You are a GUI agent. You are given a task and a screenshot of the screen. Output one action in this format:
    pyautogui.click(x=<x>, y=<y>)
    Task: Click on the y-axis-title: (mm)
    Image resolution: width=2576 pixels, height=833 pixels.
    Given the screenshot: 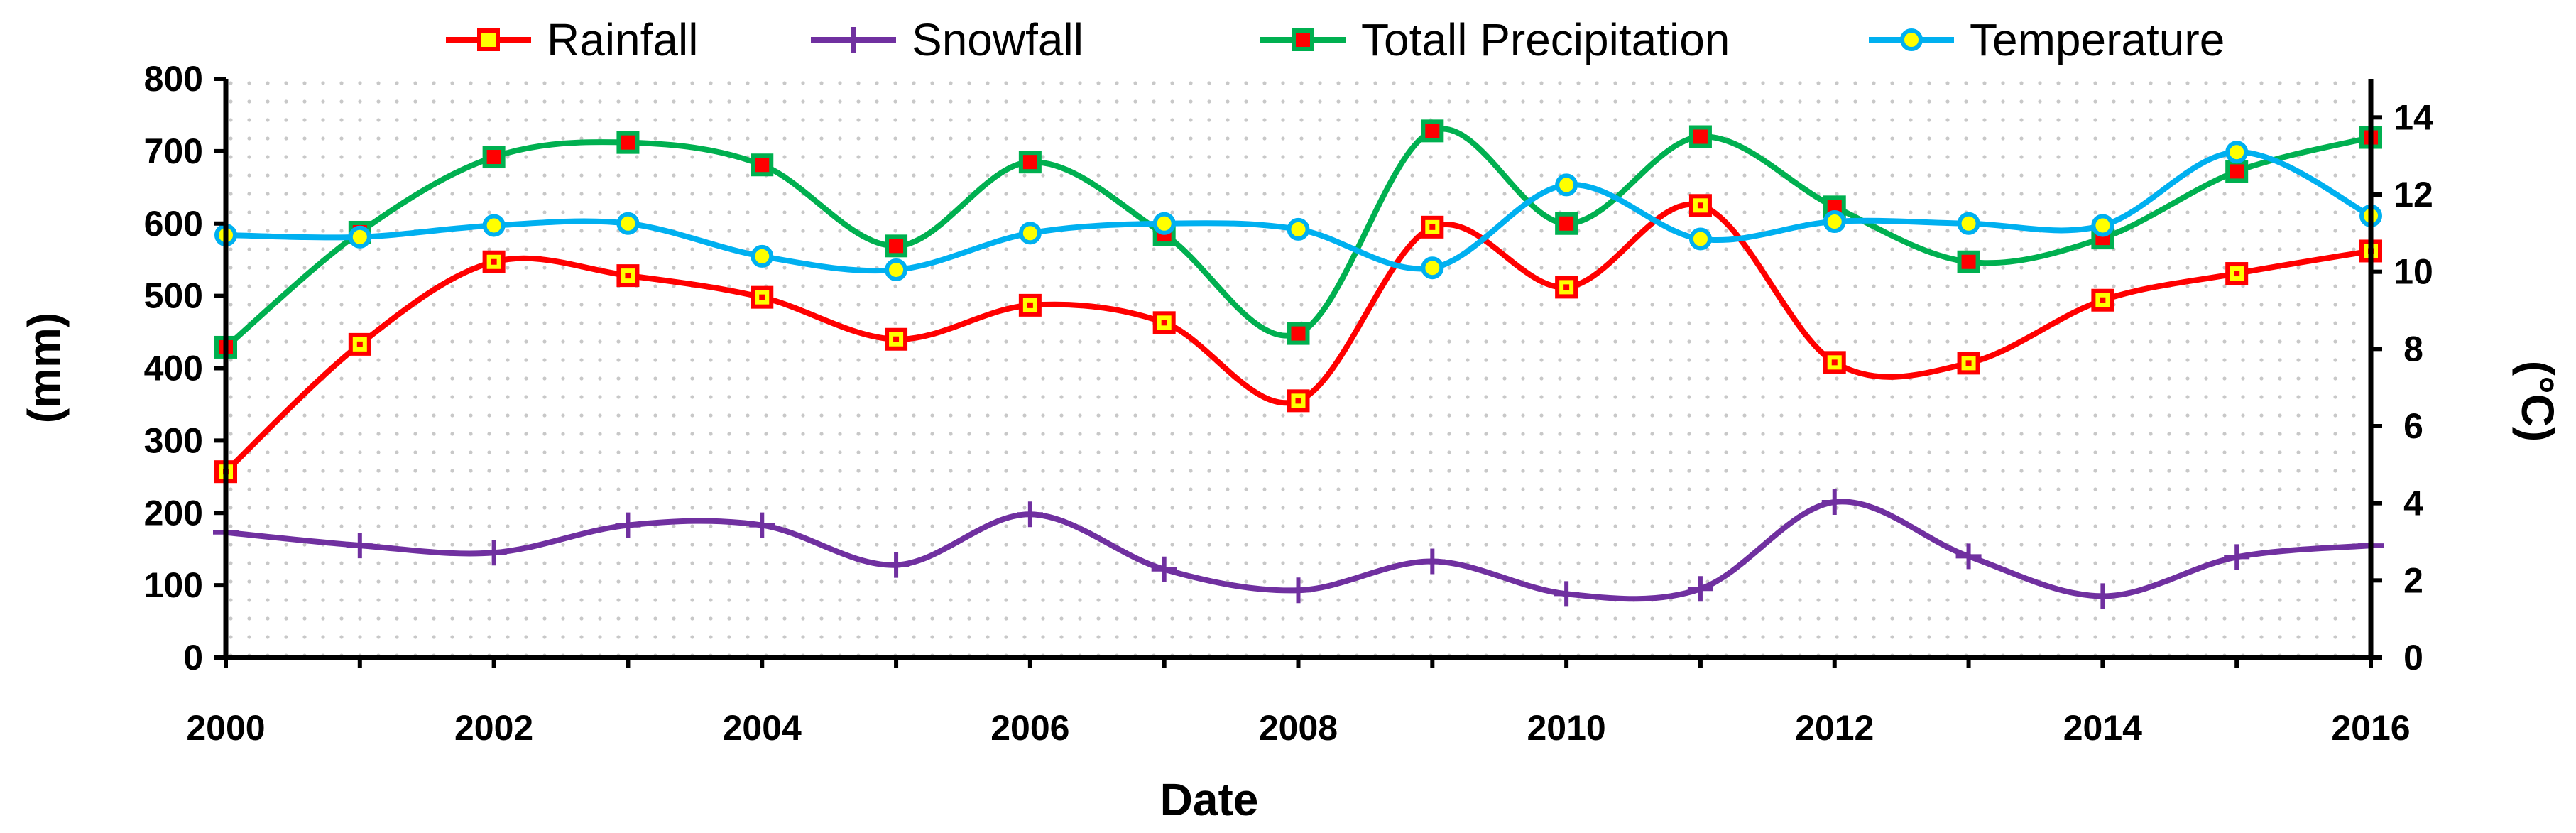 What is the action you would take?
    pyautogui.click(x=44, y=367)
    